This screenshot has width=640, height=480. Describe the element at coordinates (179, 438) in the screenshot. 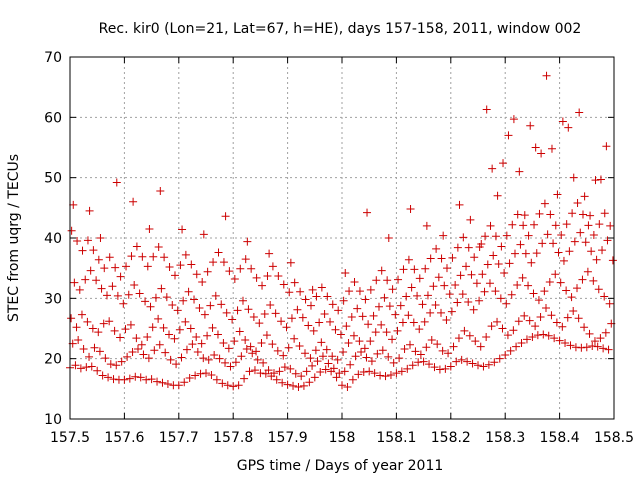

I see `x-tick-label: 157.7` at that location.